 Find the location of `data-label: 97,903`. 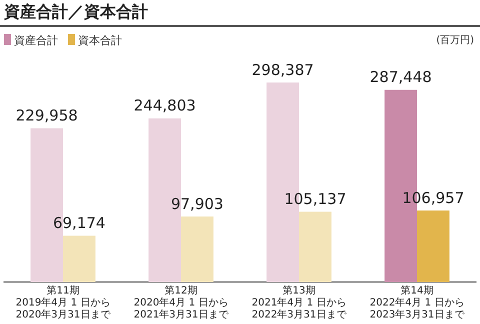

data-label: 97,903 is located at coordinates (197, 203).